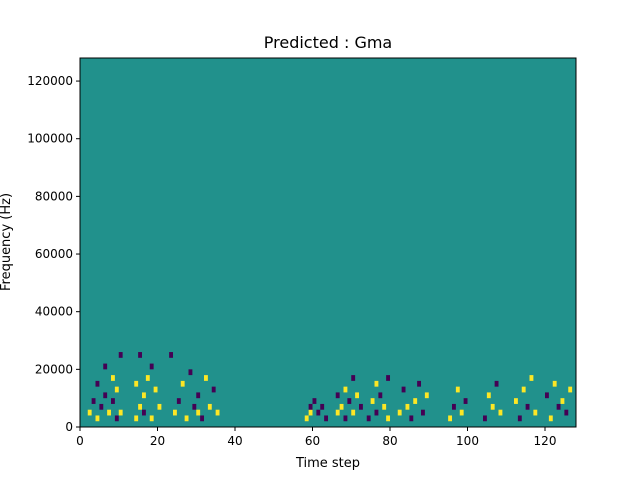 This screenshot has height=480, width=640. I want to click on y-axis: 0 20000 40000 60000 80000 100000 120000, so click(53, 254).